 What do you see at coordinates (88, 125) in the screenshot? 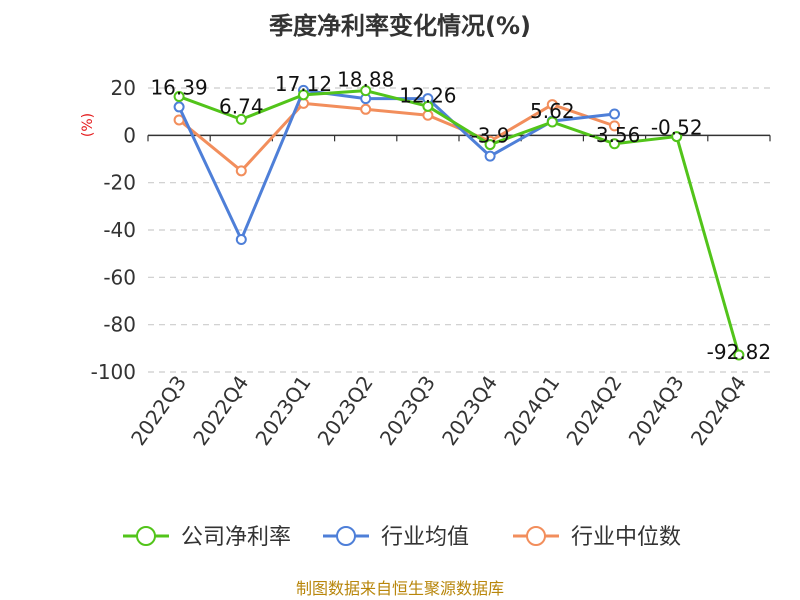
I see `y-axis-label: (%)` at bounding box center [88, 125].